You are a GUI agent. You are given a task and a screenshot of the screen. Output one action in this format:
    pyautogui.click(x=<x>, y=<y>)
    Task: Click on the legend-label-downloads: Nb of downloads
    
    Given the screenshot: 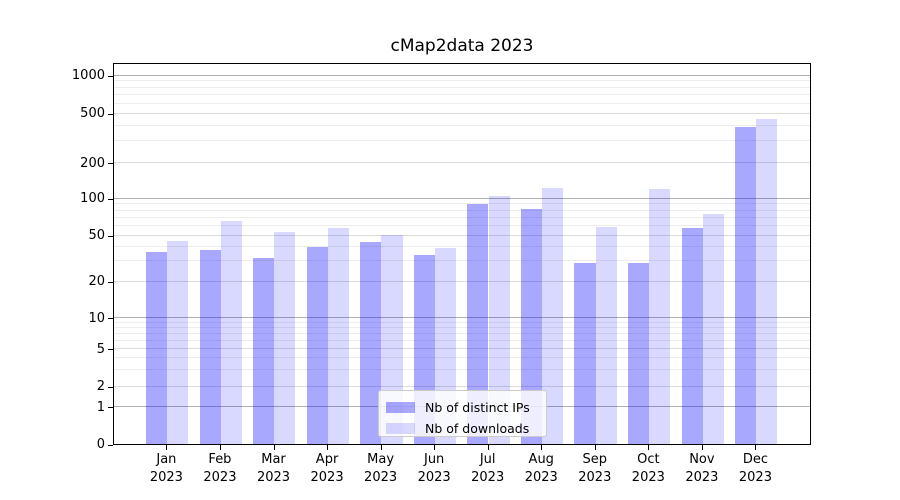 What is the action you would take?
    pyautogui.click(x=477, y=428)
    